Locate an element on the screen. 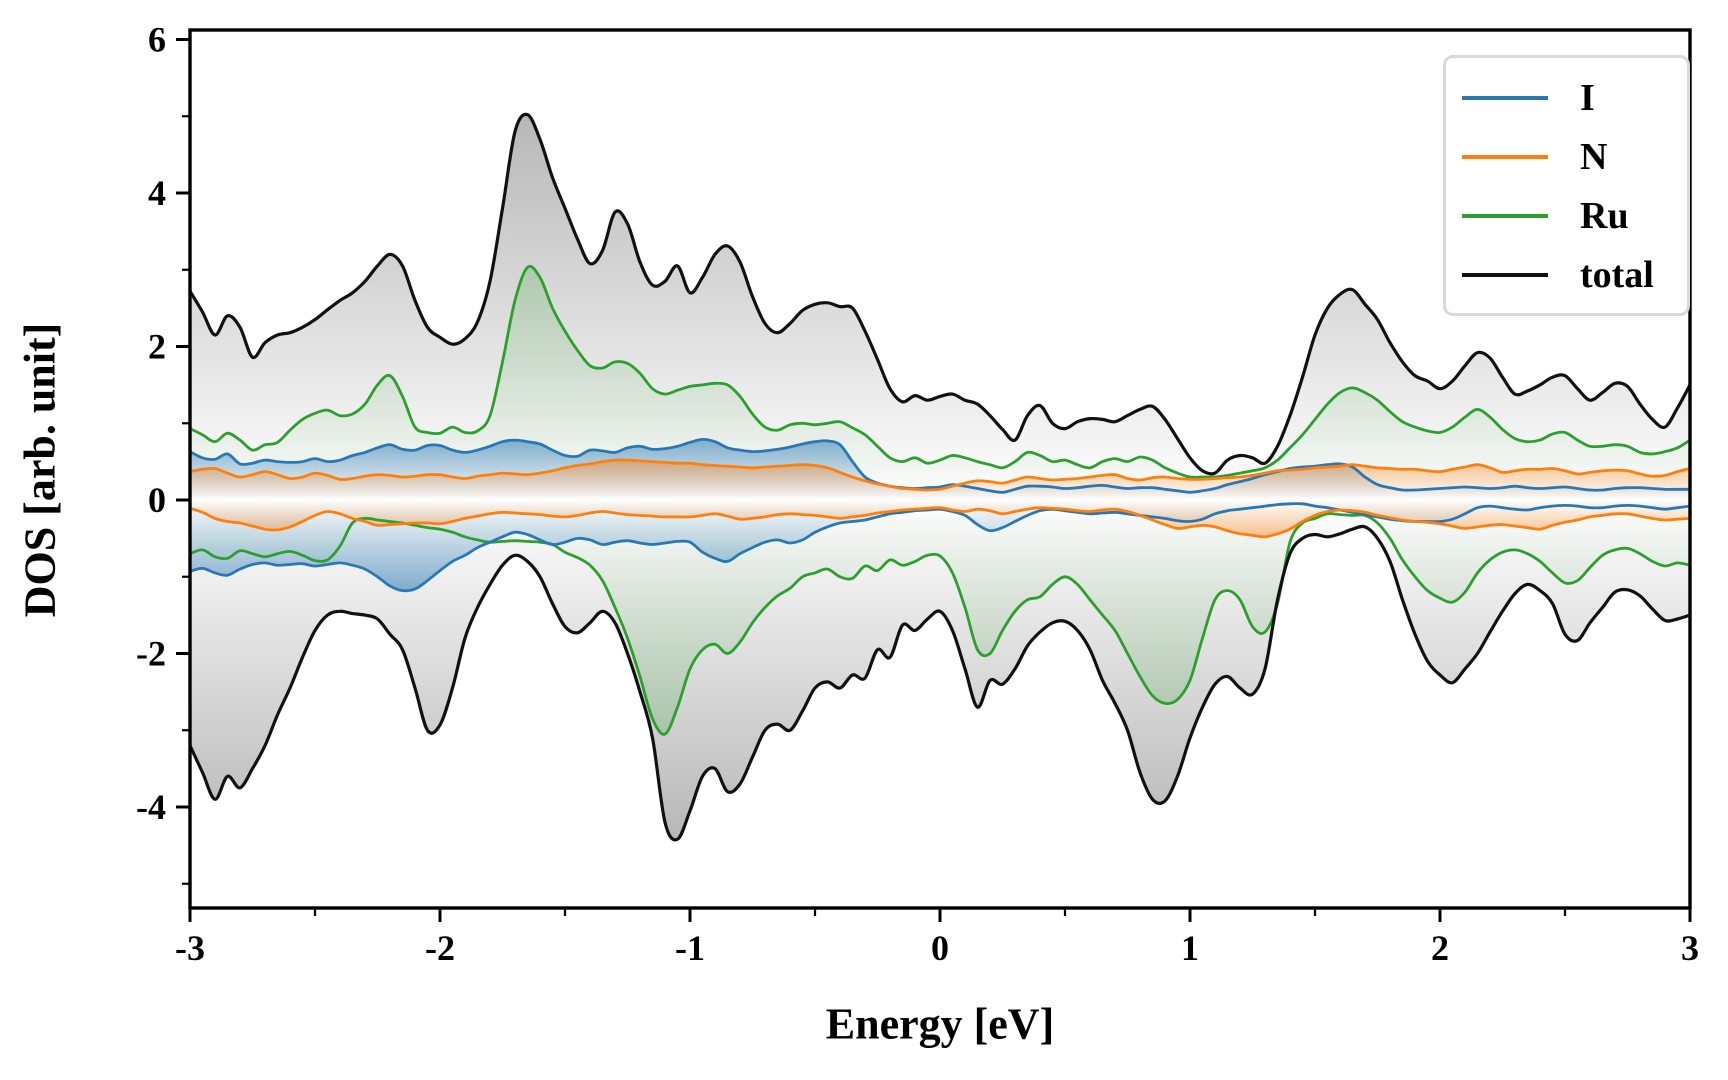 The width and height of the screenshot is (1728, 1080). legend: I N Ru total is located at coordinates (1566, 185).